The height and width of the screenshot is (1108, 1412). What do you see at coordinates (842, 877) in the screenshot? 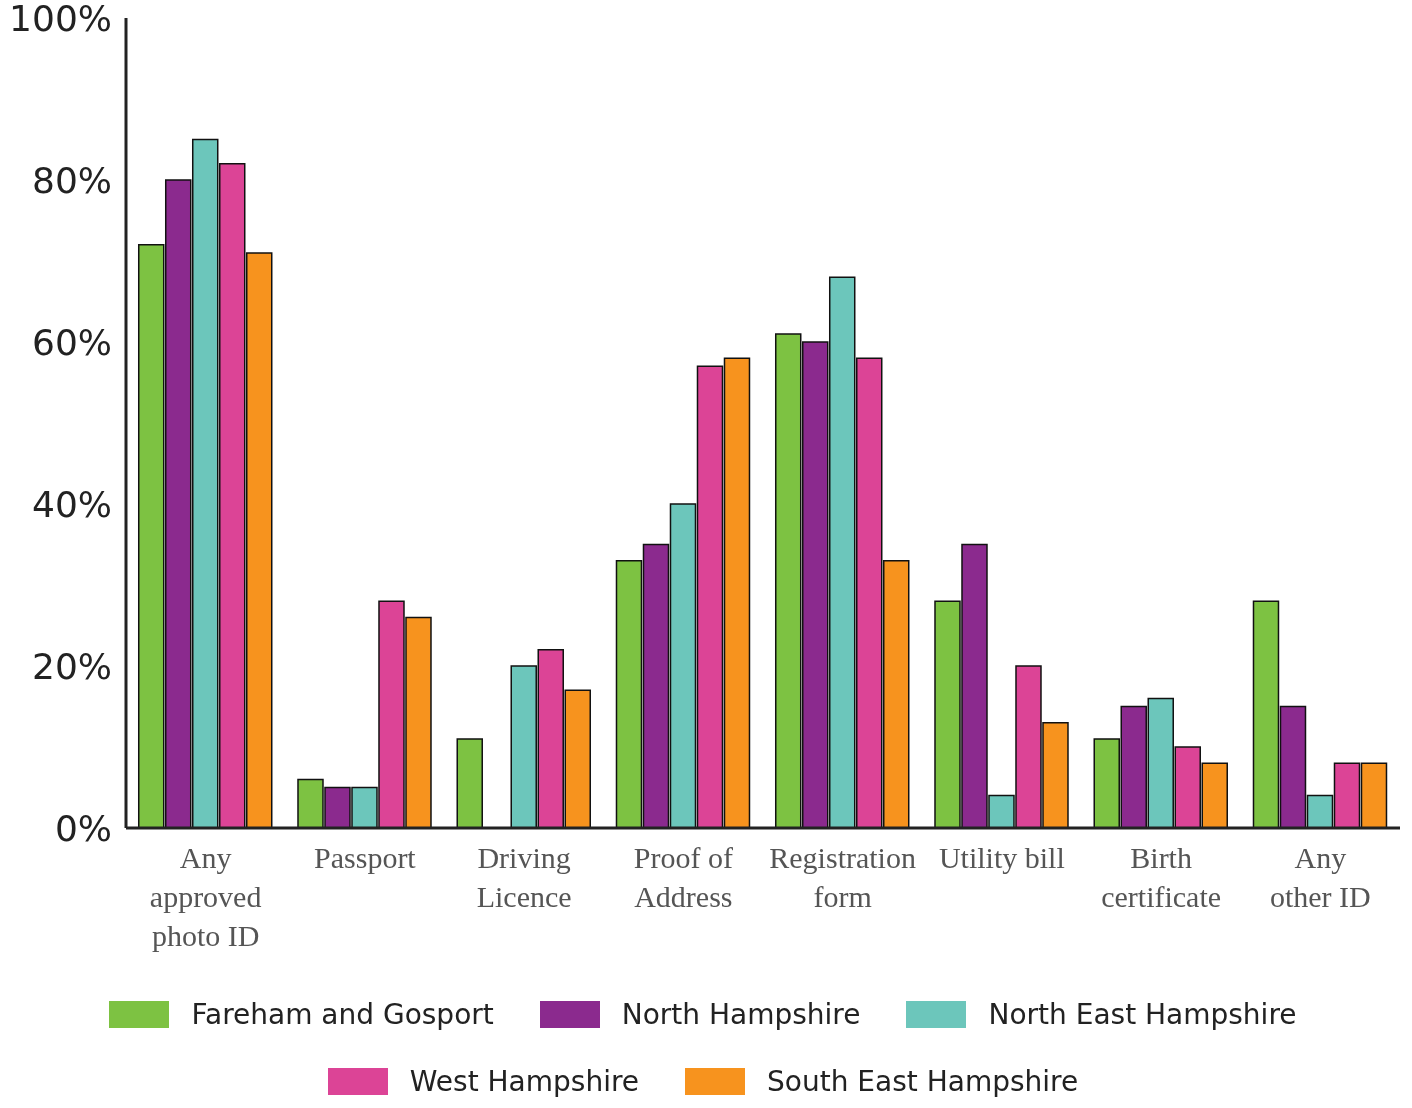
I see `x-tick-label: Registration form` at bounding box center [842, 877].